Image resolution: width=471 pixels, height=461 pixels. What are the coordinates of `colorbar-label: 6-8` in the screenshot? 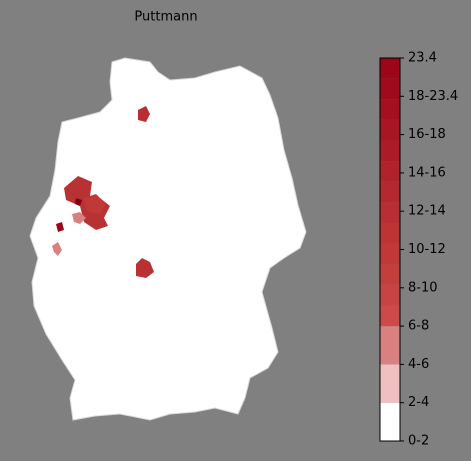 It's located at (418, 326).